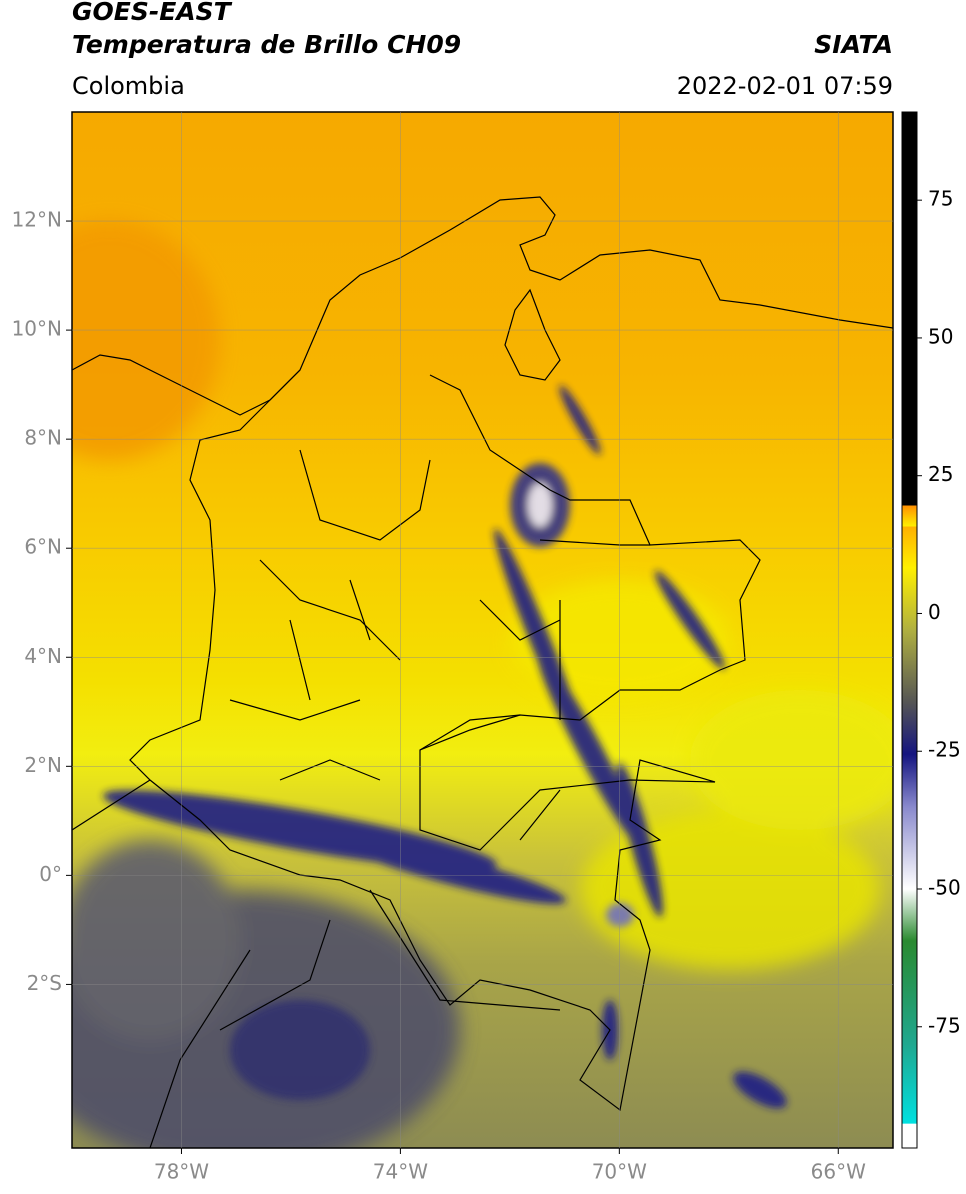  I want to click on region: Colombia, so click(128, 86).